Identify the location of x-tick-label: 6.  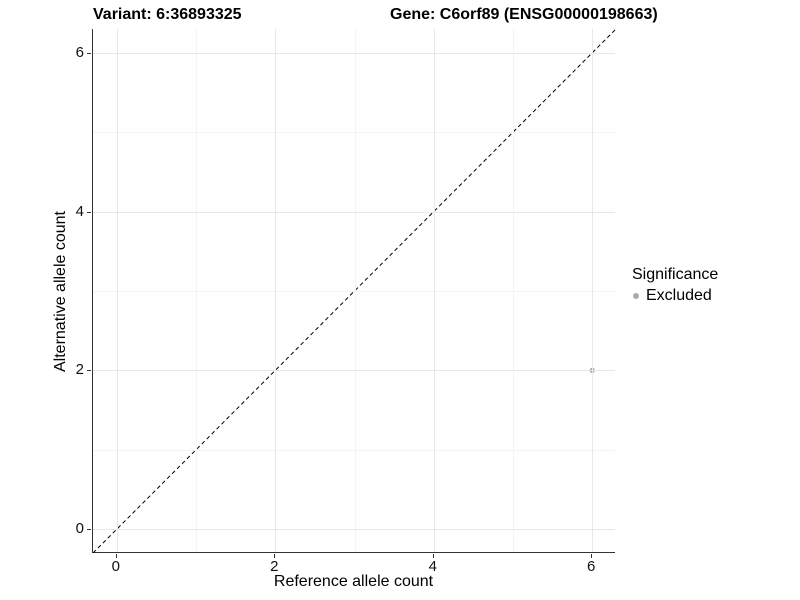
(591, 566).